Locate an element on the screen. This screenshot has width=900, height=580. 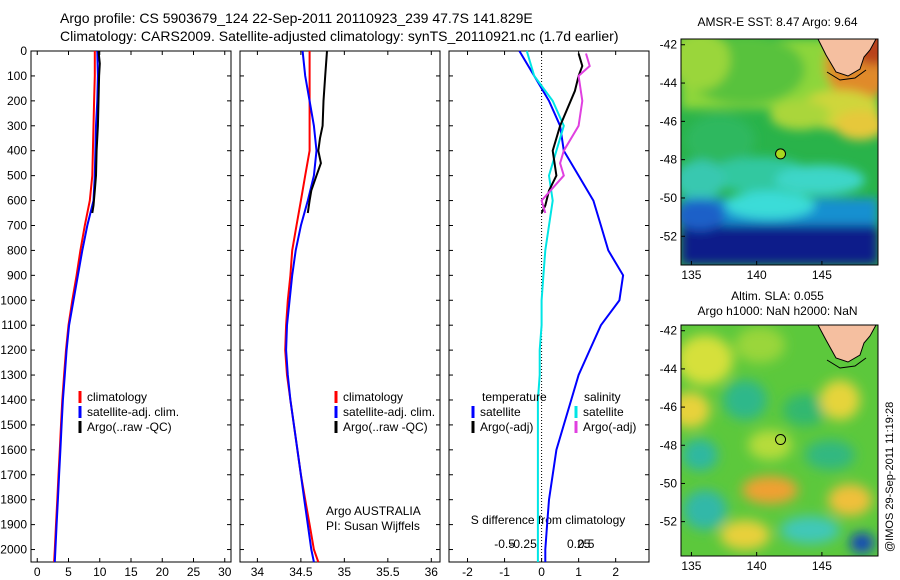
depth-tick-label: 1500 is located at coordinates (13, 425).